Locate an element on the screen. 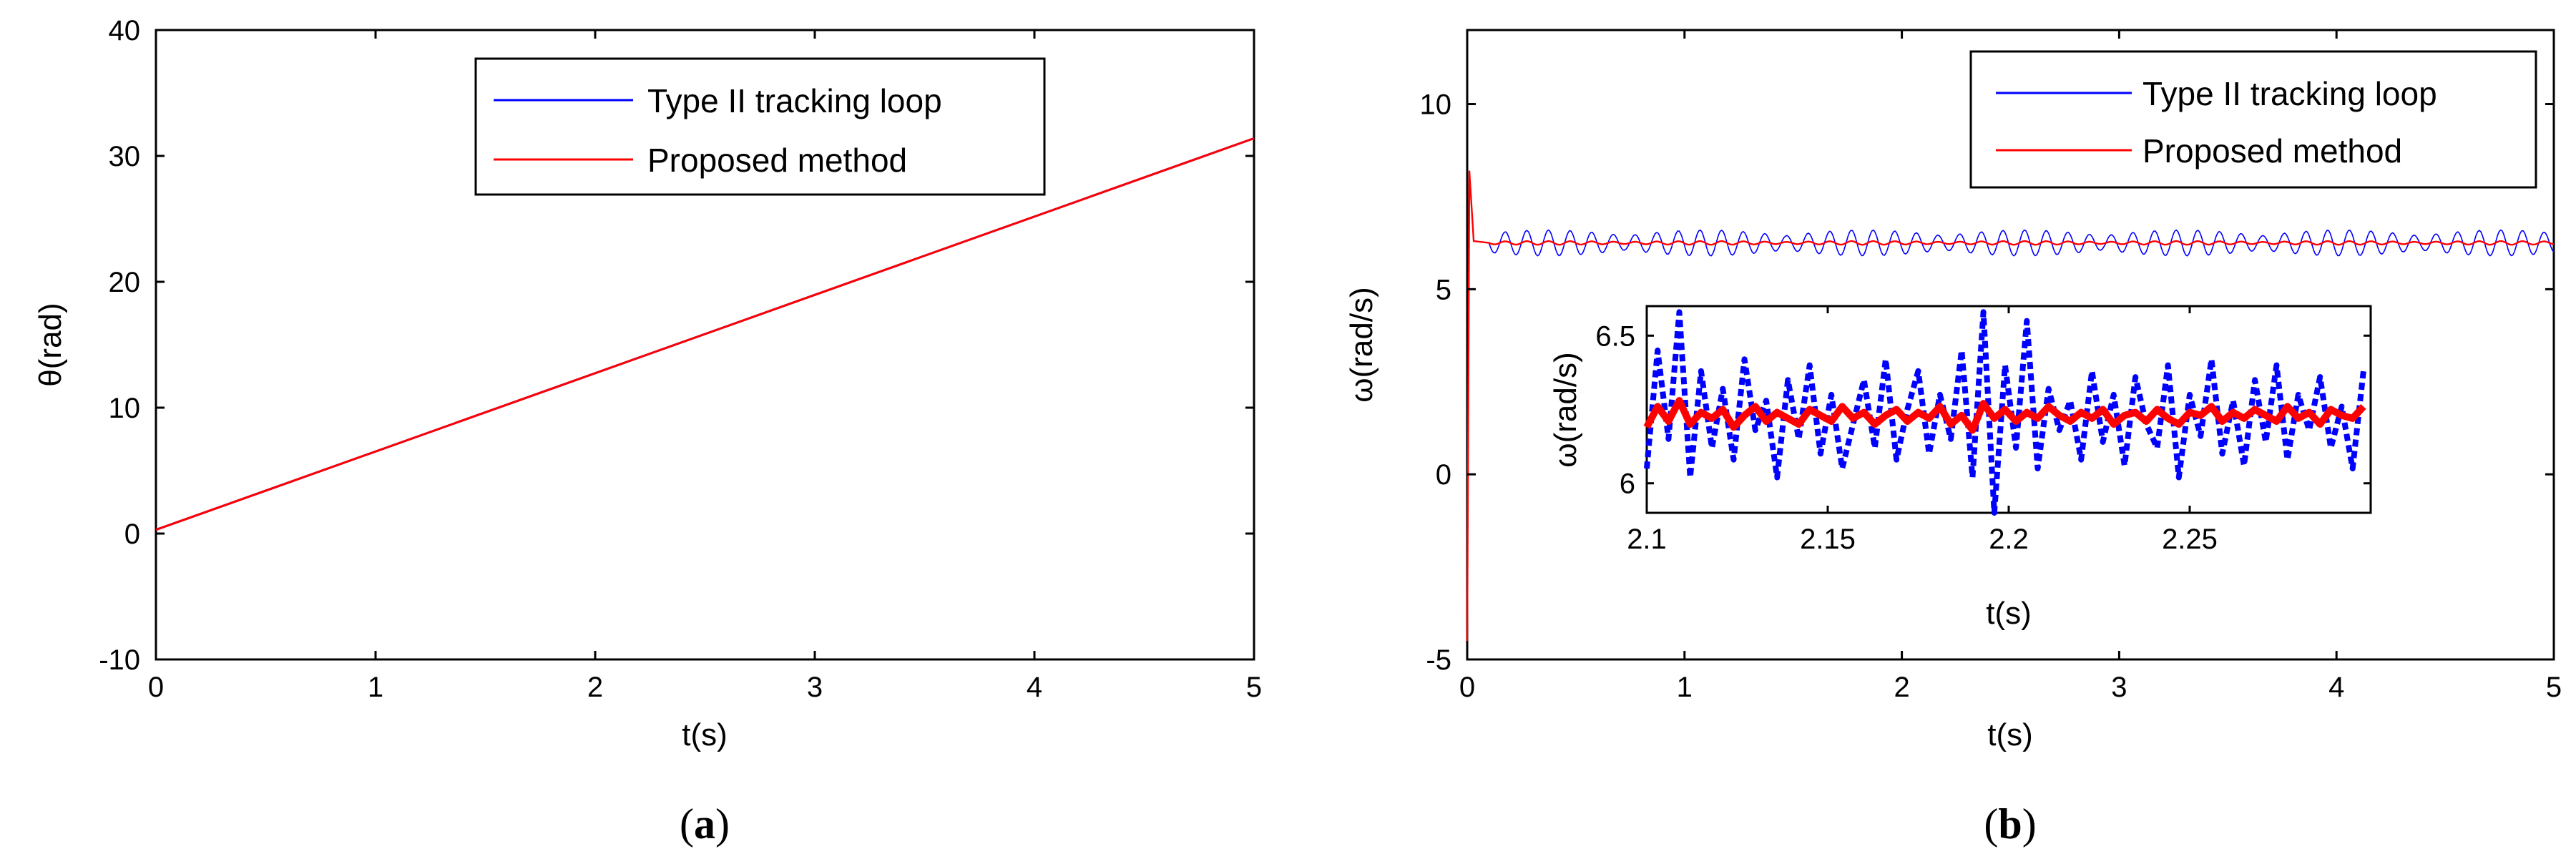 This screenshot has width=2576, height=864. panel-a-xtick-label: 0 is located at coordinates (156, 687).